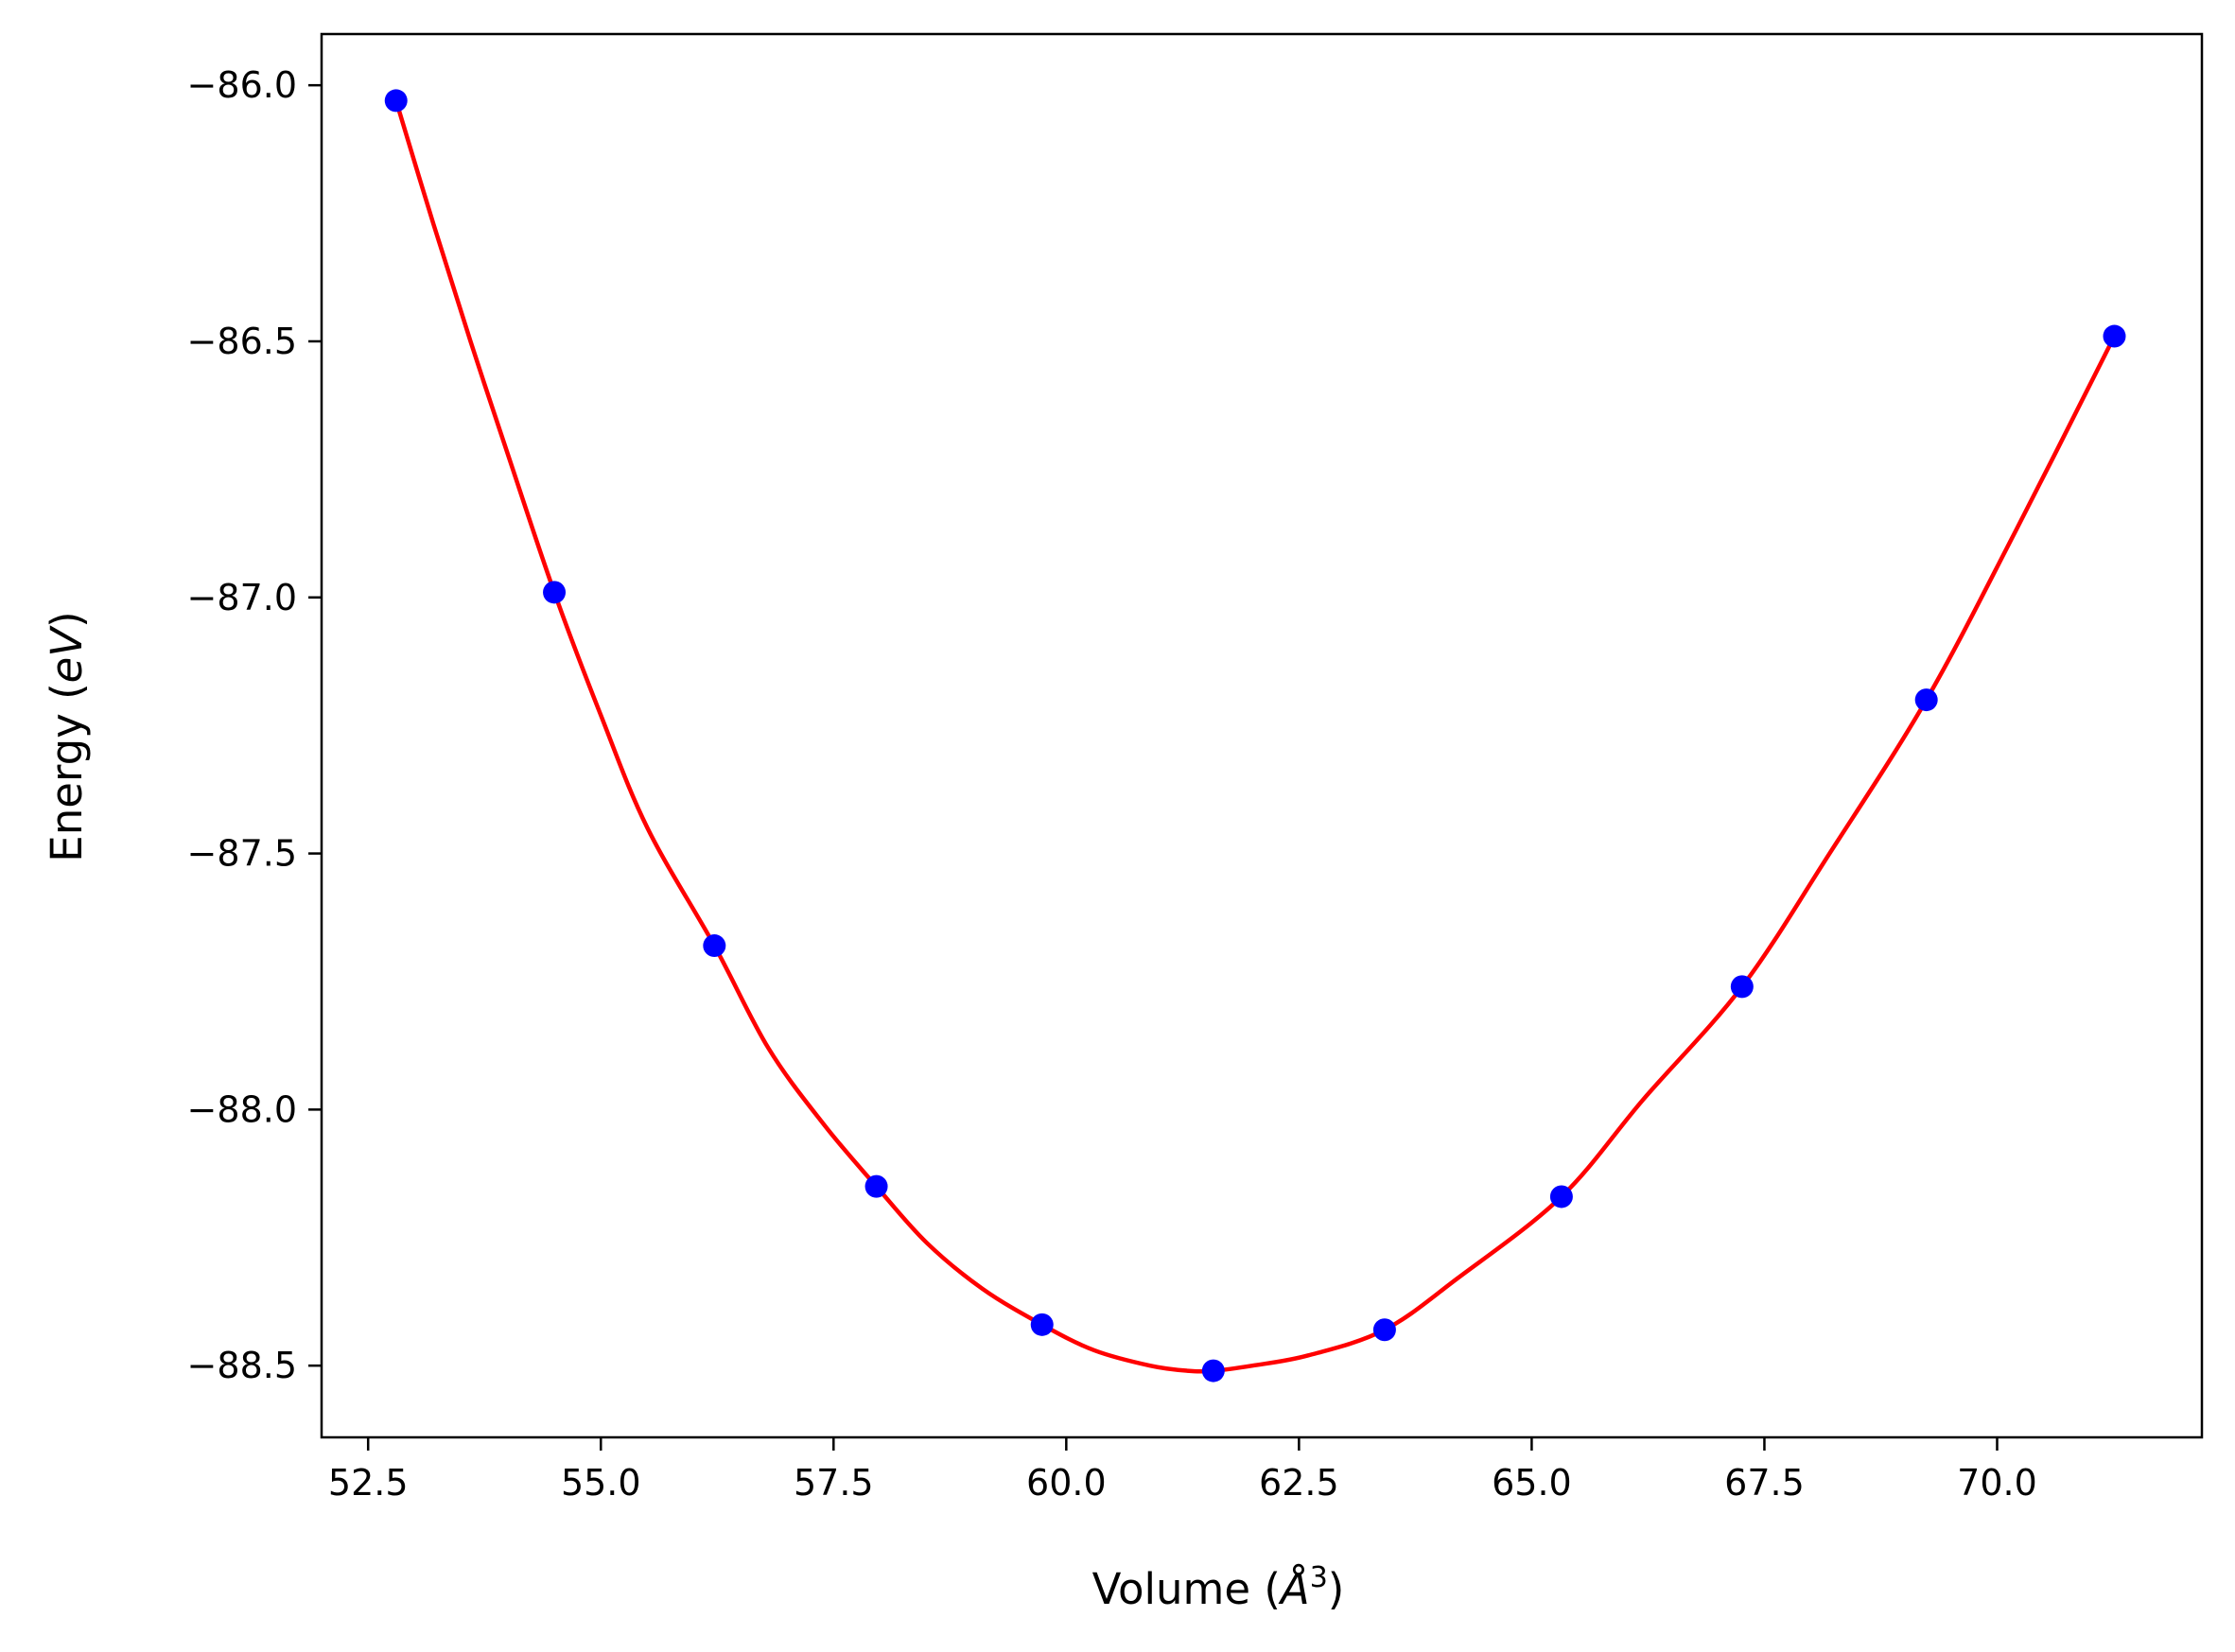  Describe the element at coordinates (242, 1365) in the screenshot. I see `y-tick-label: −88.5` at that location.